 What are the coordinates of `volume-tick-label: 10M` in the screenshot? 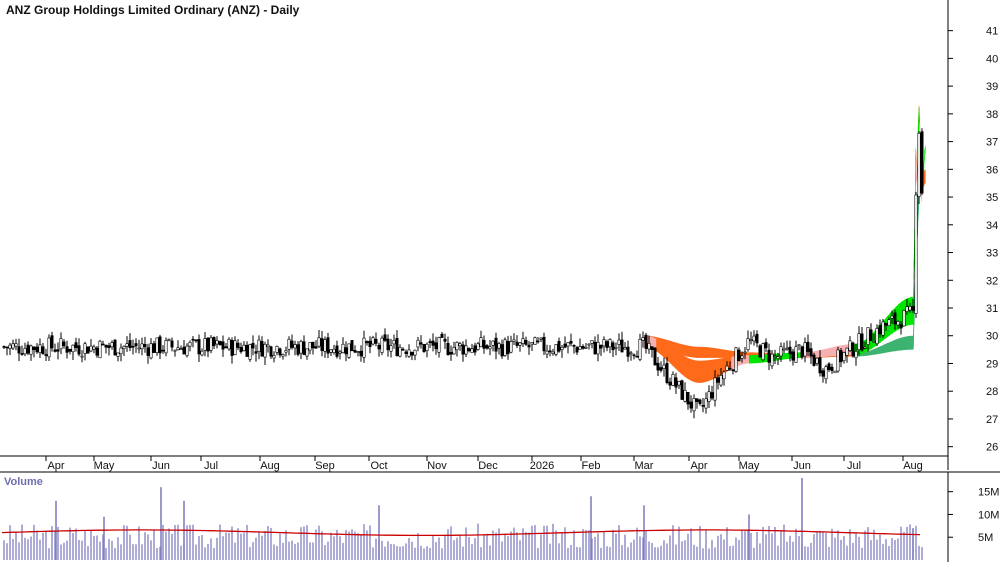 It's located at (988, 515).